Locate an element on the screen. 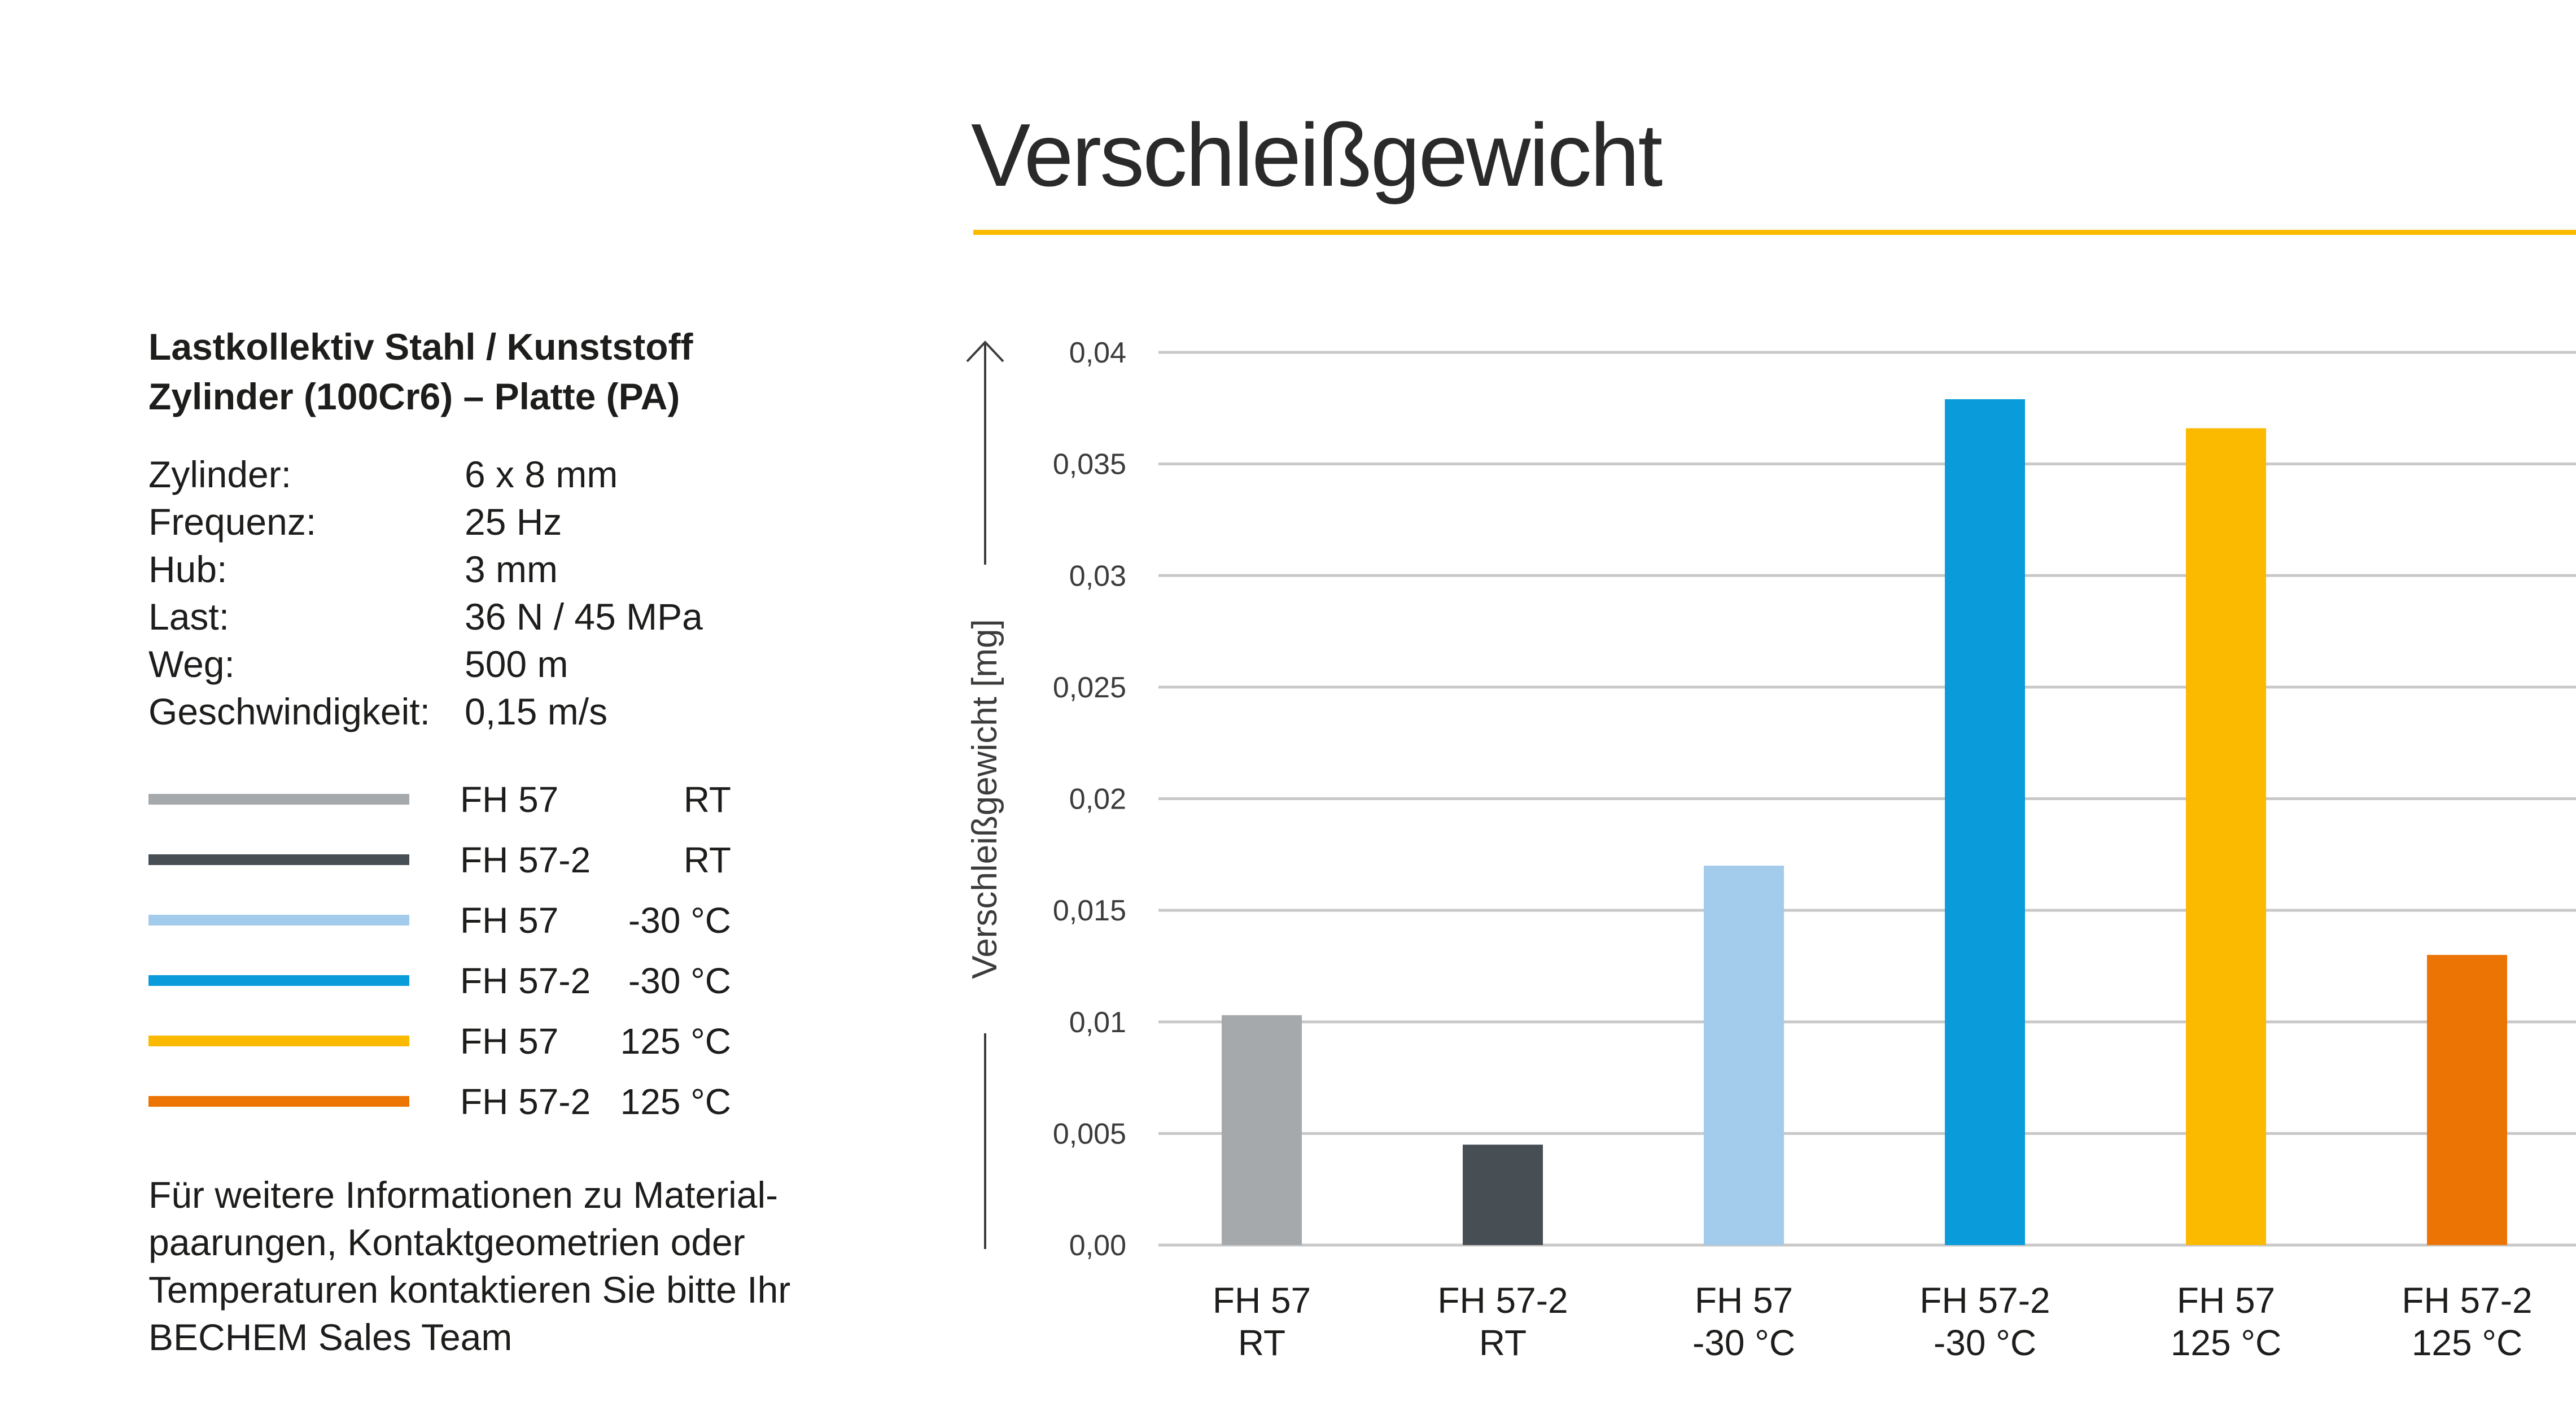 The image size is (2576, 1406). param-value: 36 N / 45 MPa is located at coordinates (584, 616).